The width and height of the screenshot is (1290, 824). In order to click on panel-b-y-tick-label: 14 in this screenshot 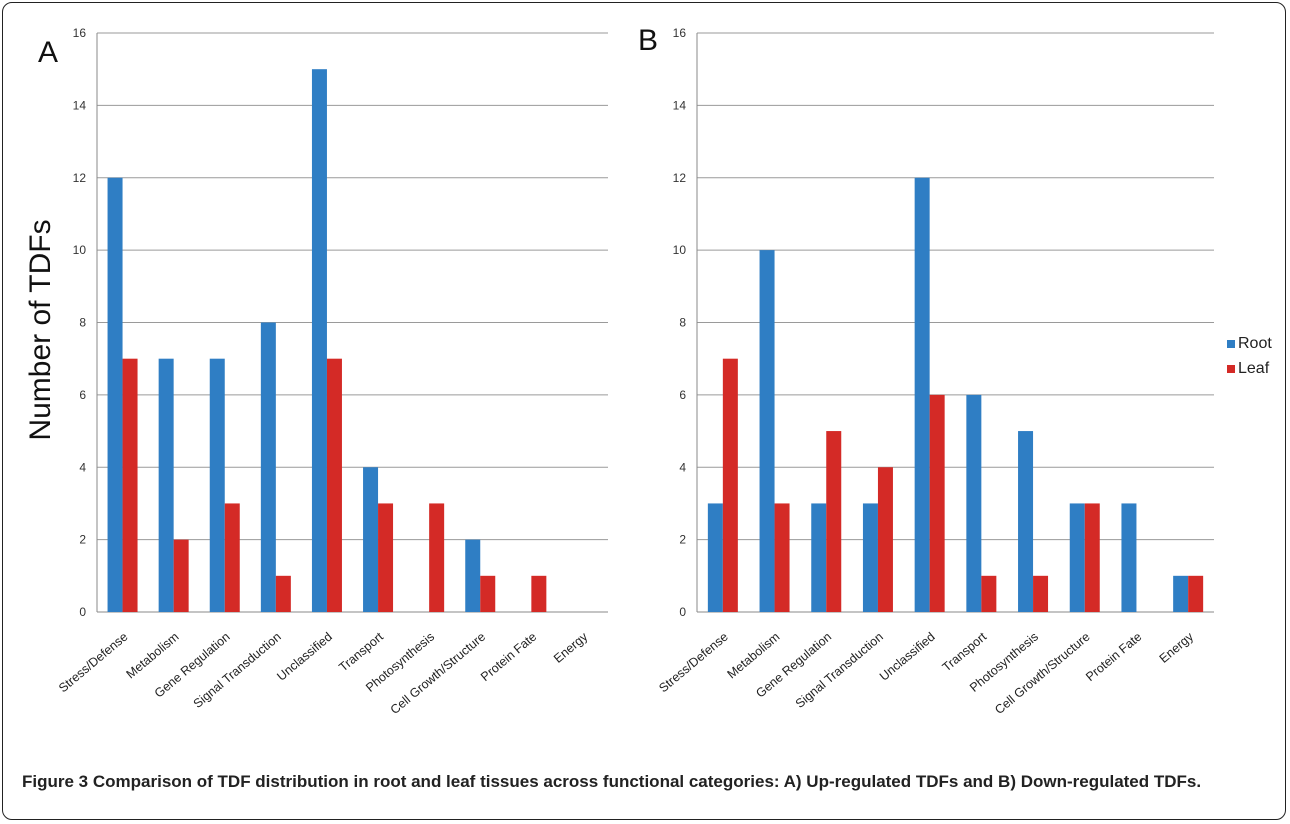, I will do `click(680, 105)`.